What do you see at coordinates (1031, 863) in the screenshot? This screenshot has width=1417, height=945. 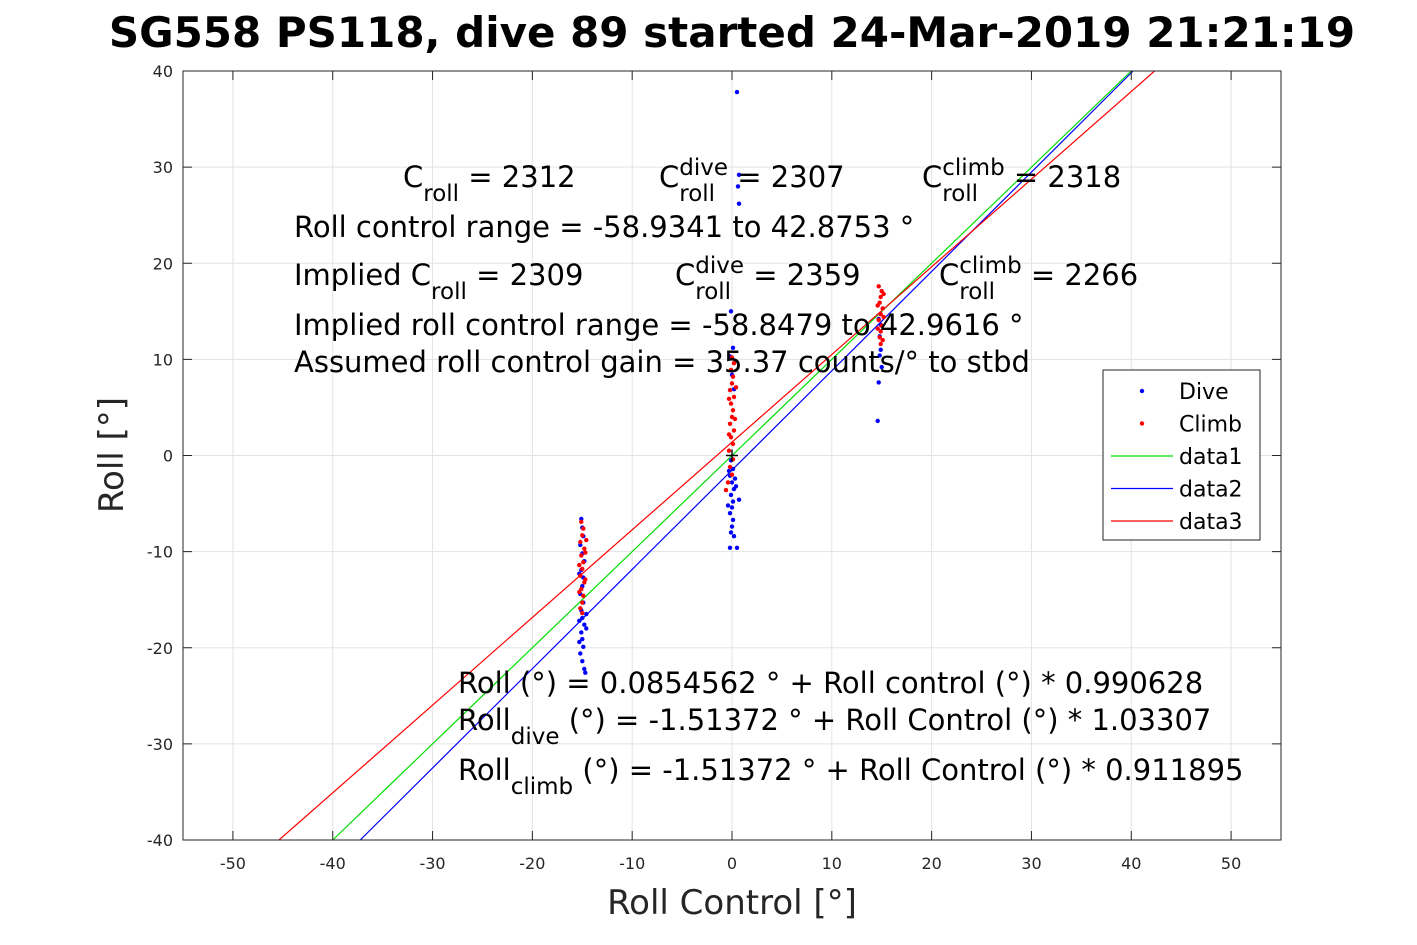 I see `x-tick-label: 30` at bounding box center [1031, 863].